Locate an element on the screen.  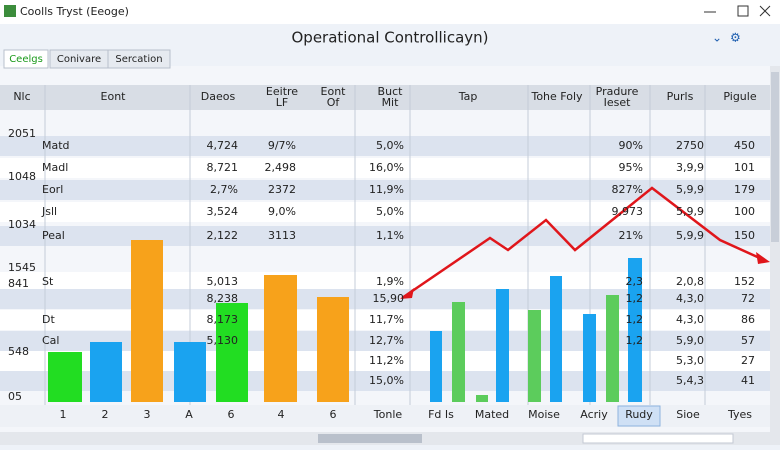
close-button is located at coordinates (765, 11).